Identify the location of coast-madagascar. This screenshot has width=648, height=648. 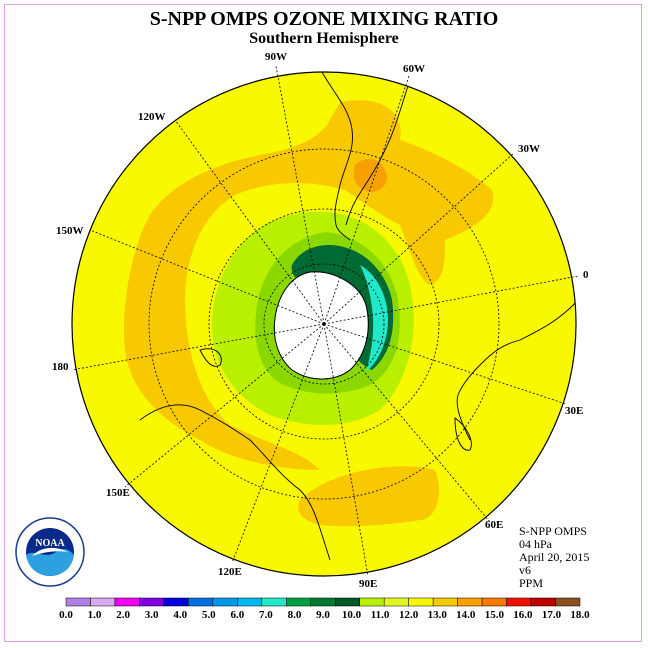
(463, 434).